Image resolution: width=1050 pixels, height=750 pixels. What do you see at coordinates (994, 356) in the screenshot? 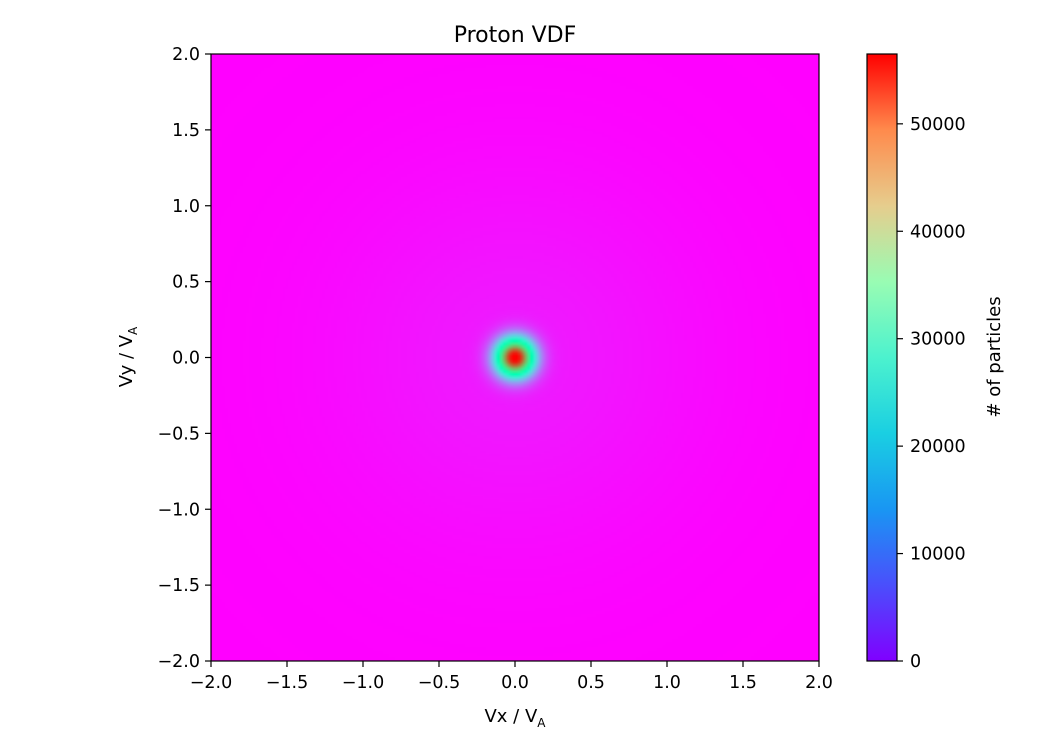
I see `colorbar-label: # of particles` at bounding box center [994, 356].